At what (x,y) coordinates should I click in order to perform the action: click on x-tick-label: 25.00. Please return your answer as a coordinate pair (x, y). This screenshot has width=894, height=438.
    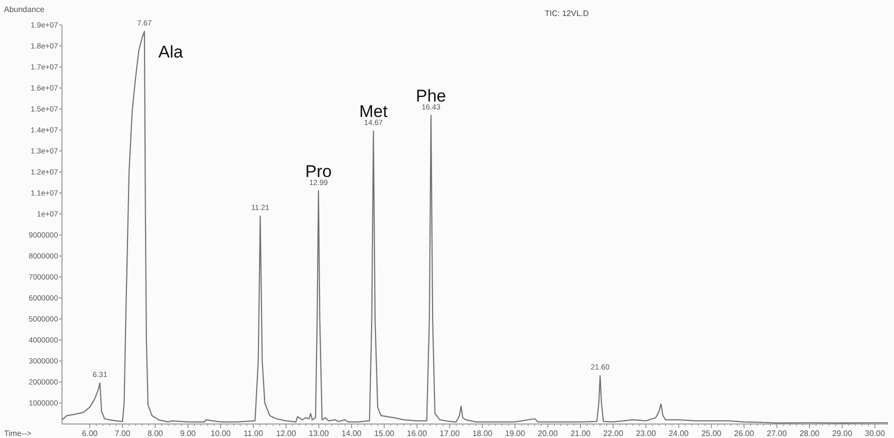
    Looking at the image, I should click on (711, 433).